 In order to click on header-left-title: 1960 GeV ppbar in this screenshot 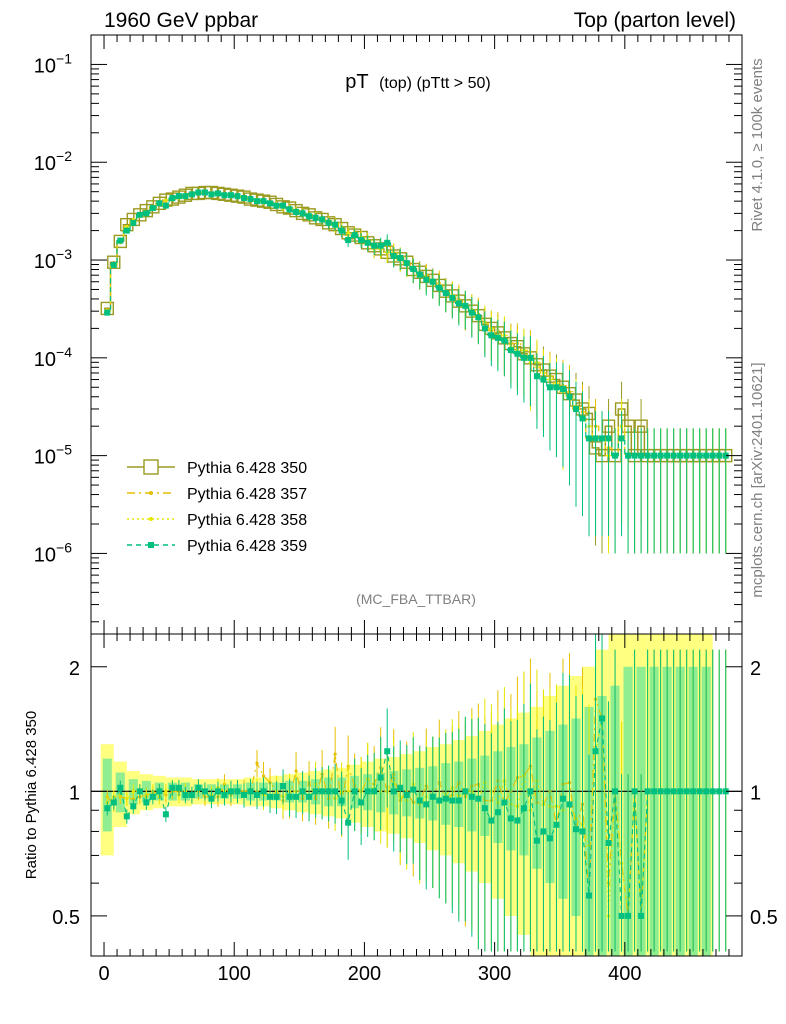, I will do `click(181, 20)`.